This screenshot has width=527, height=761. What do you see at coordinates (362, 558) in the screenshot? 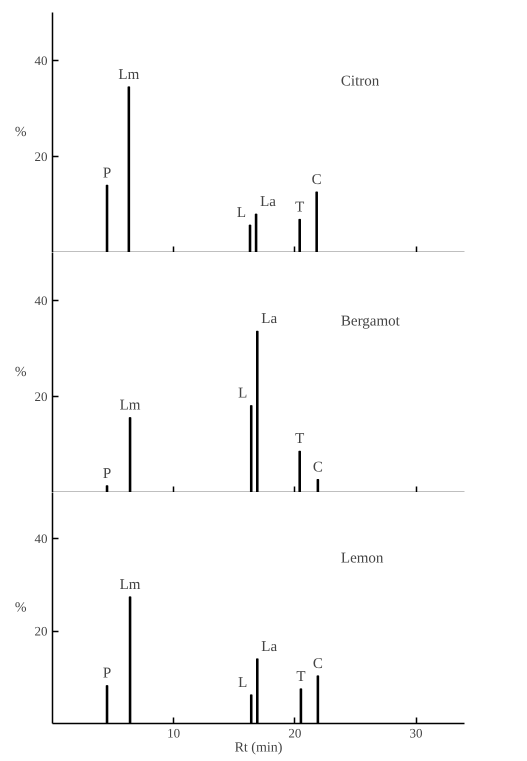
I see `text: Lemon` at bounding box center [362, 558].